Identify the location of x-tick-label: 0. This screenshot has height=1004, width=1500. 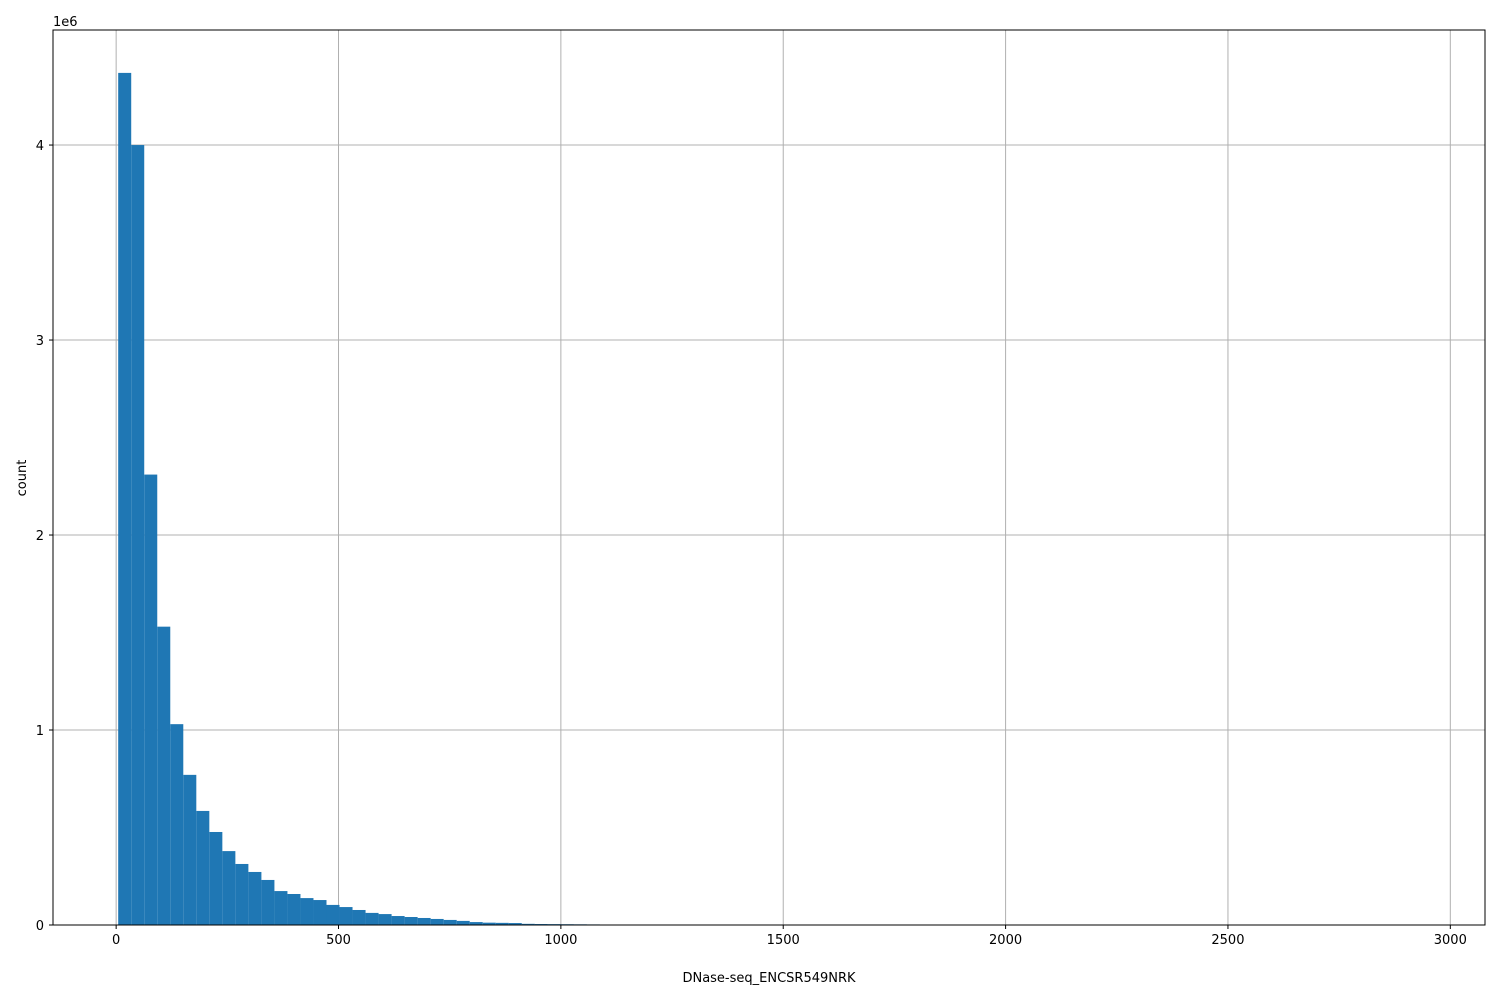
(116, 940).